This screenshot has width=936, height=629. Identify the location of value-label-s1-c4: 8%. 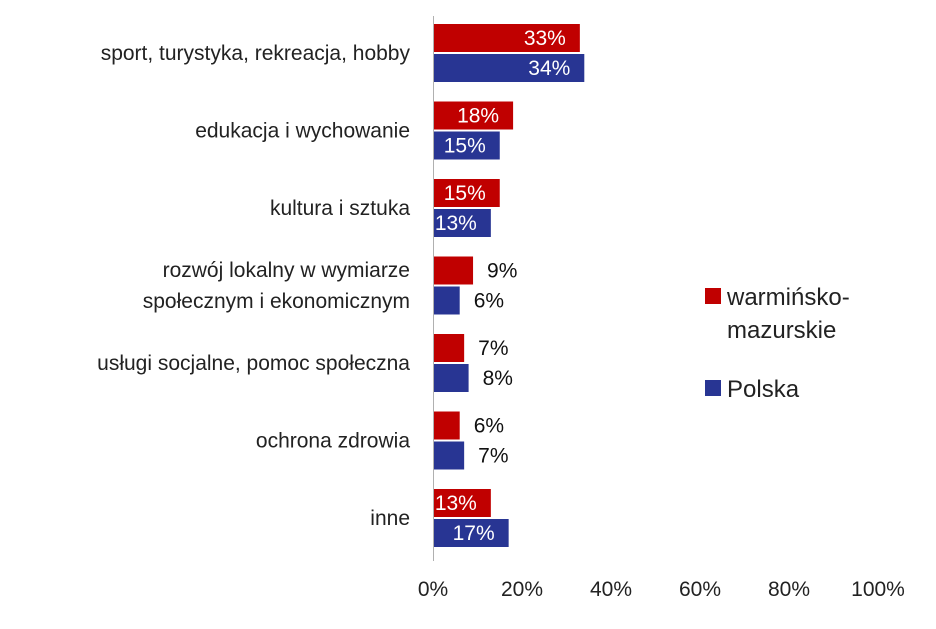
(498, 378).